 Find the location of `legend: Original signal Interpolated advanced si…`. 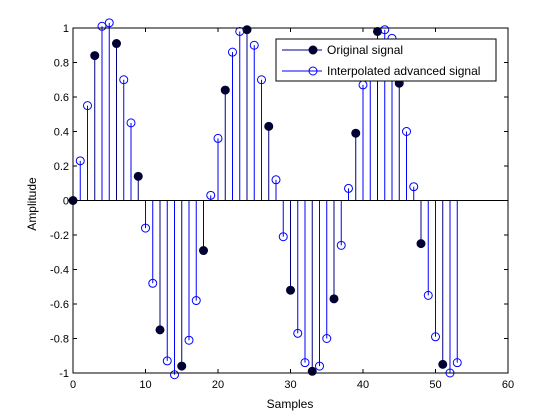

legend: Original signal Interpolated advanced si… is located at coordinates (386, 60).